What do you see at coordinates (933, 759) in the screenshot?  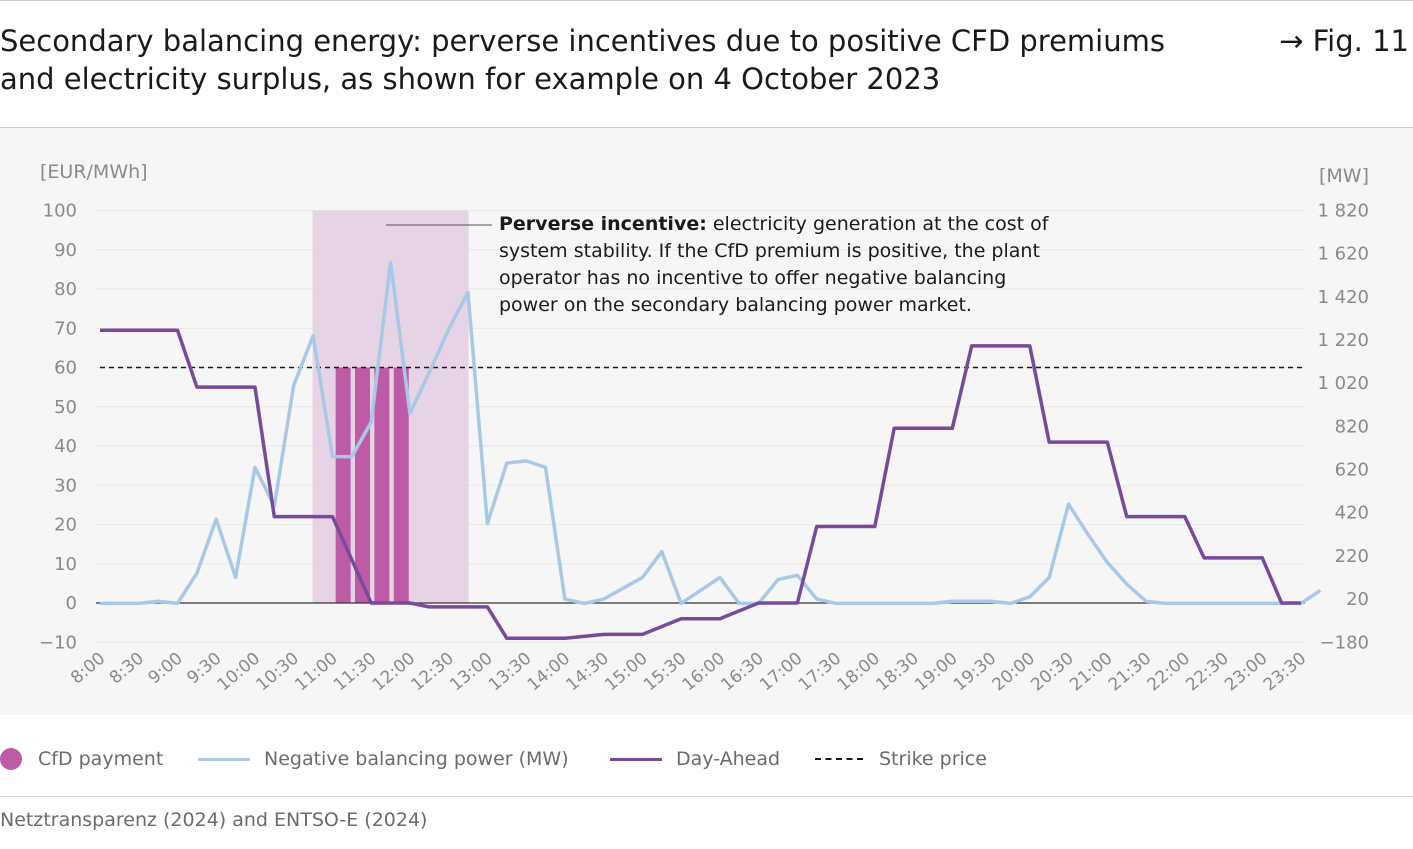 I see `legend-label-strike: Strike price` at bounding box center [933, 759].